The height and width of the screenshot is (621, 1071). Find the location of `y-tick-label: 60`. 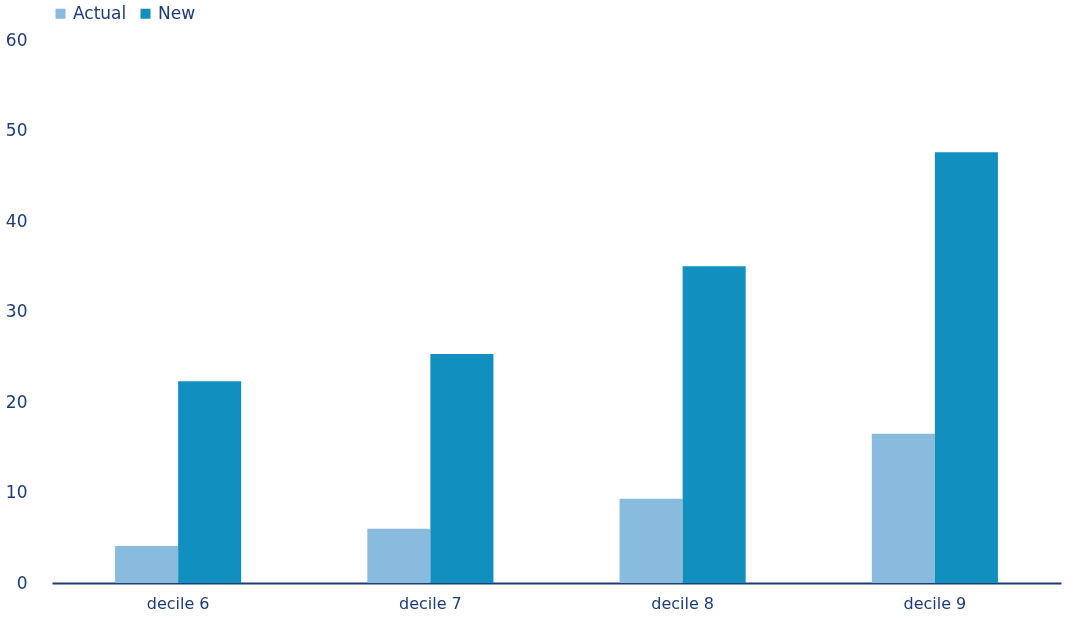

y-tick-label: 60 is located at coordinates (16, 39).